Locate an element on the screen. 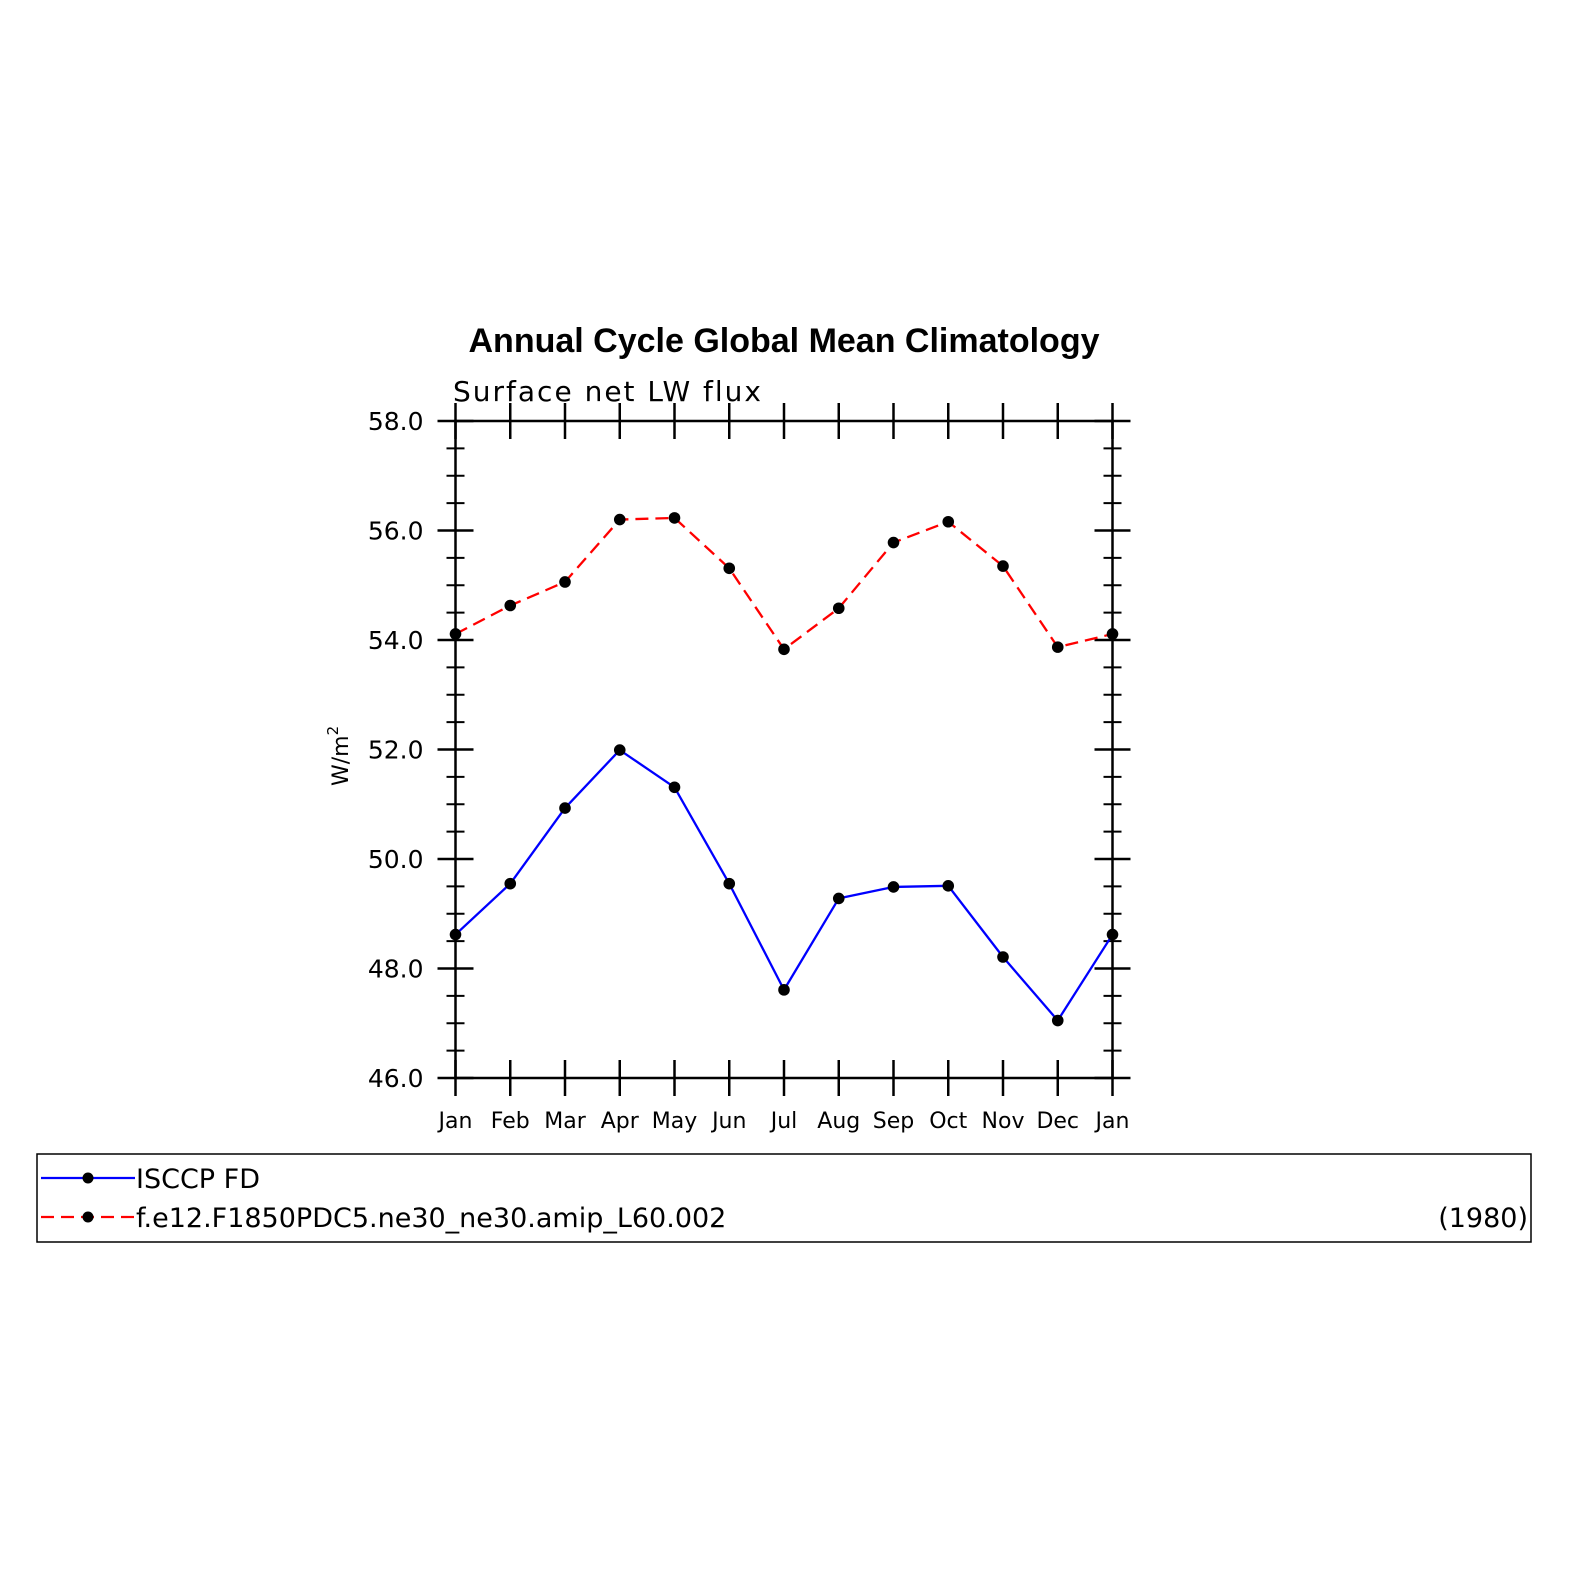 This screenshot has height=1575, width=1575. legend-marker-isccp is located at coordinates (88, 1178).